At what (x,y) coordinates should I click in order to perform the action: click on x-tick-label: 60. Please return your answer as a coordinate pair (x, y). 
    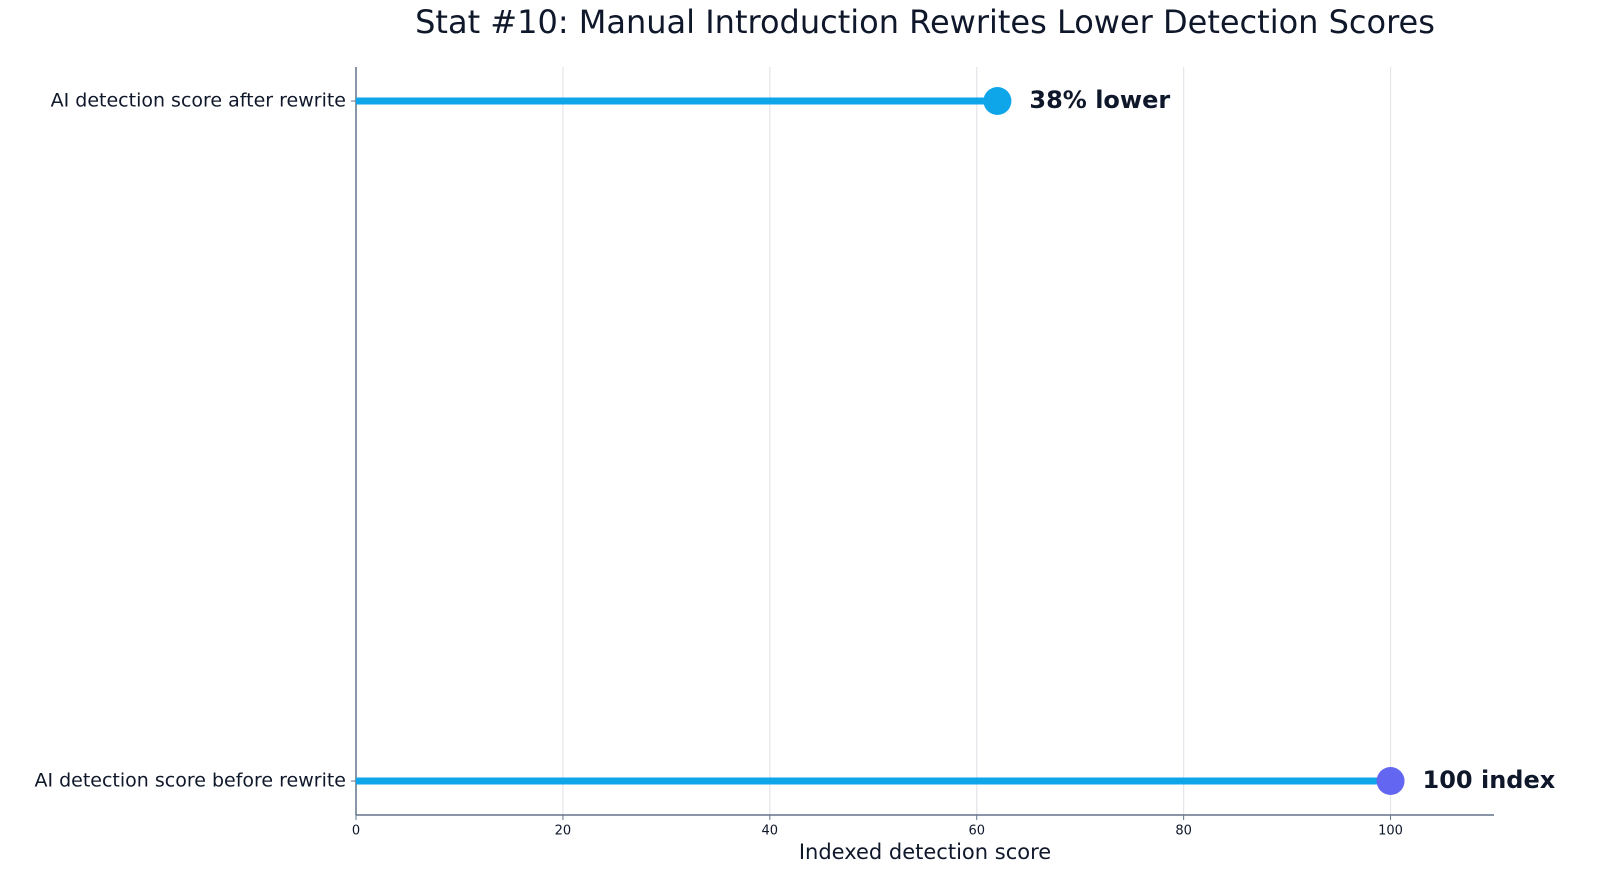
    Looking at the image, I should click on (976, 831).